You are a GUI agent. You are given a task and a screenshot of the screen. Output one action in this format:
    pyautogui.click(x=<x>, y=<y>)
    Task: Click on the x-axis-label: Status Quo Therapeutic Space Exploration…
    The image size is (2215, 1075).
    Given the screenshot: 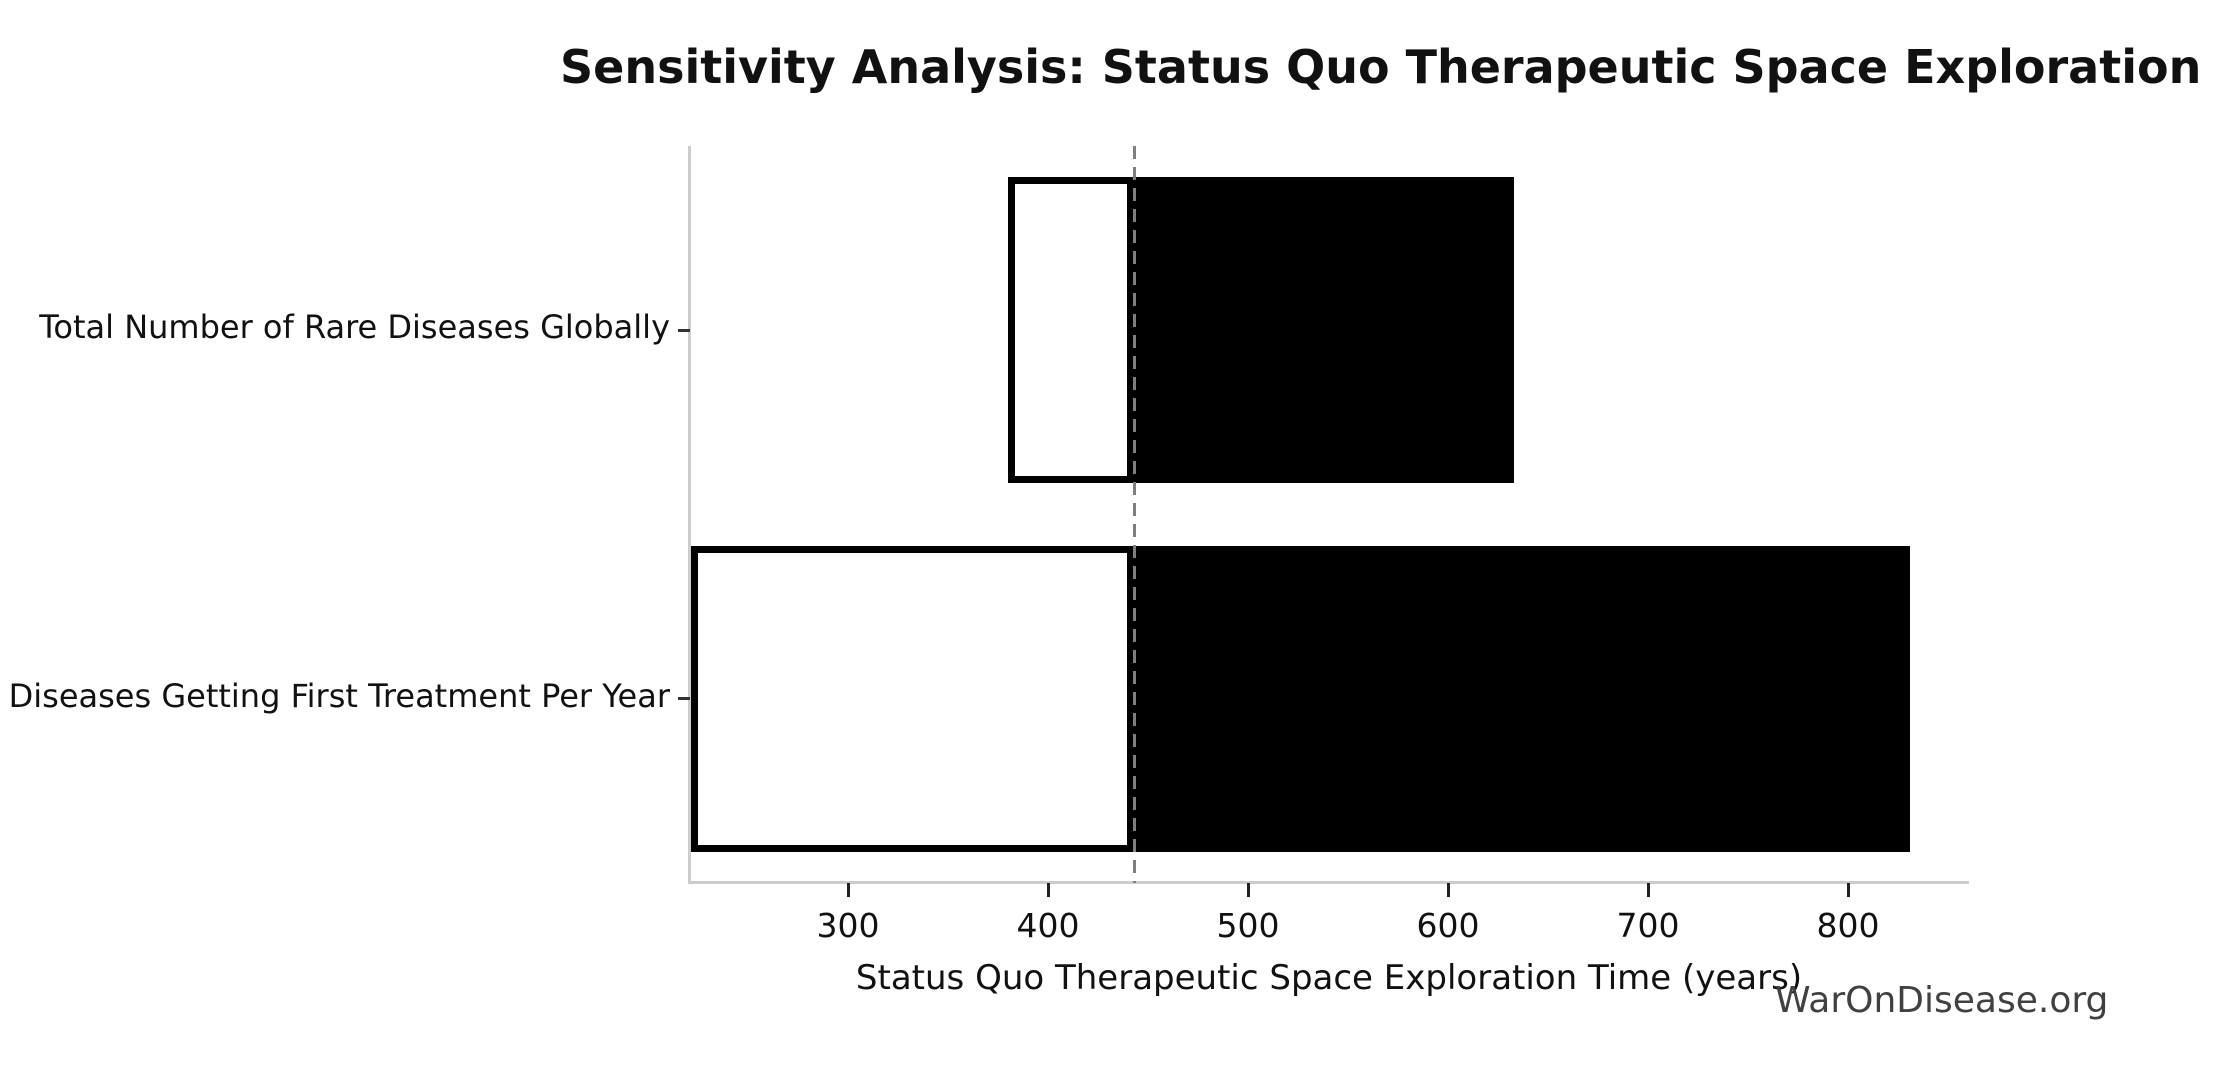 What is the action you would take?
    pyautogui.click(x=1329, y=978)
    